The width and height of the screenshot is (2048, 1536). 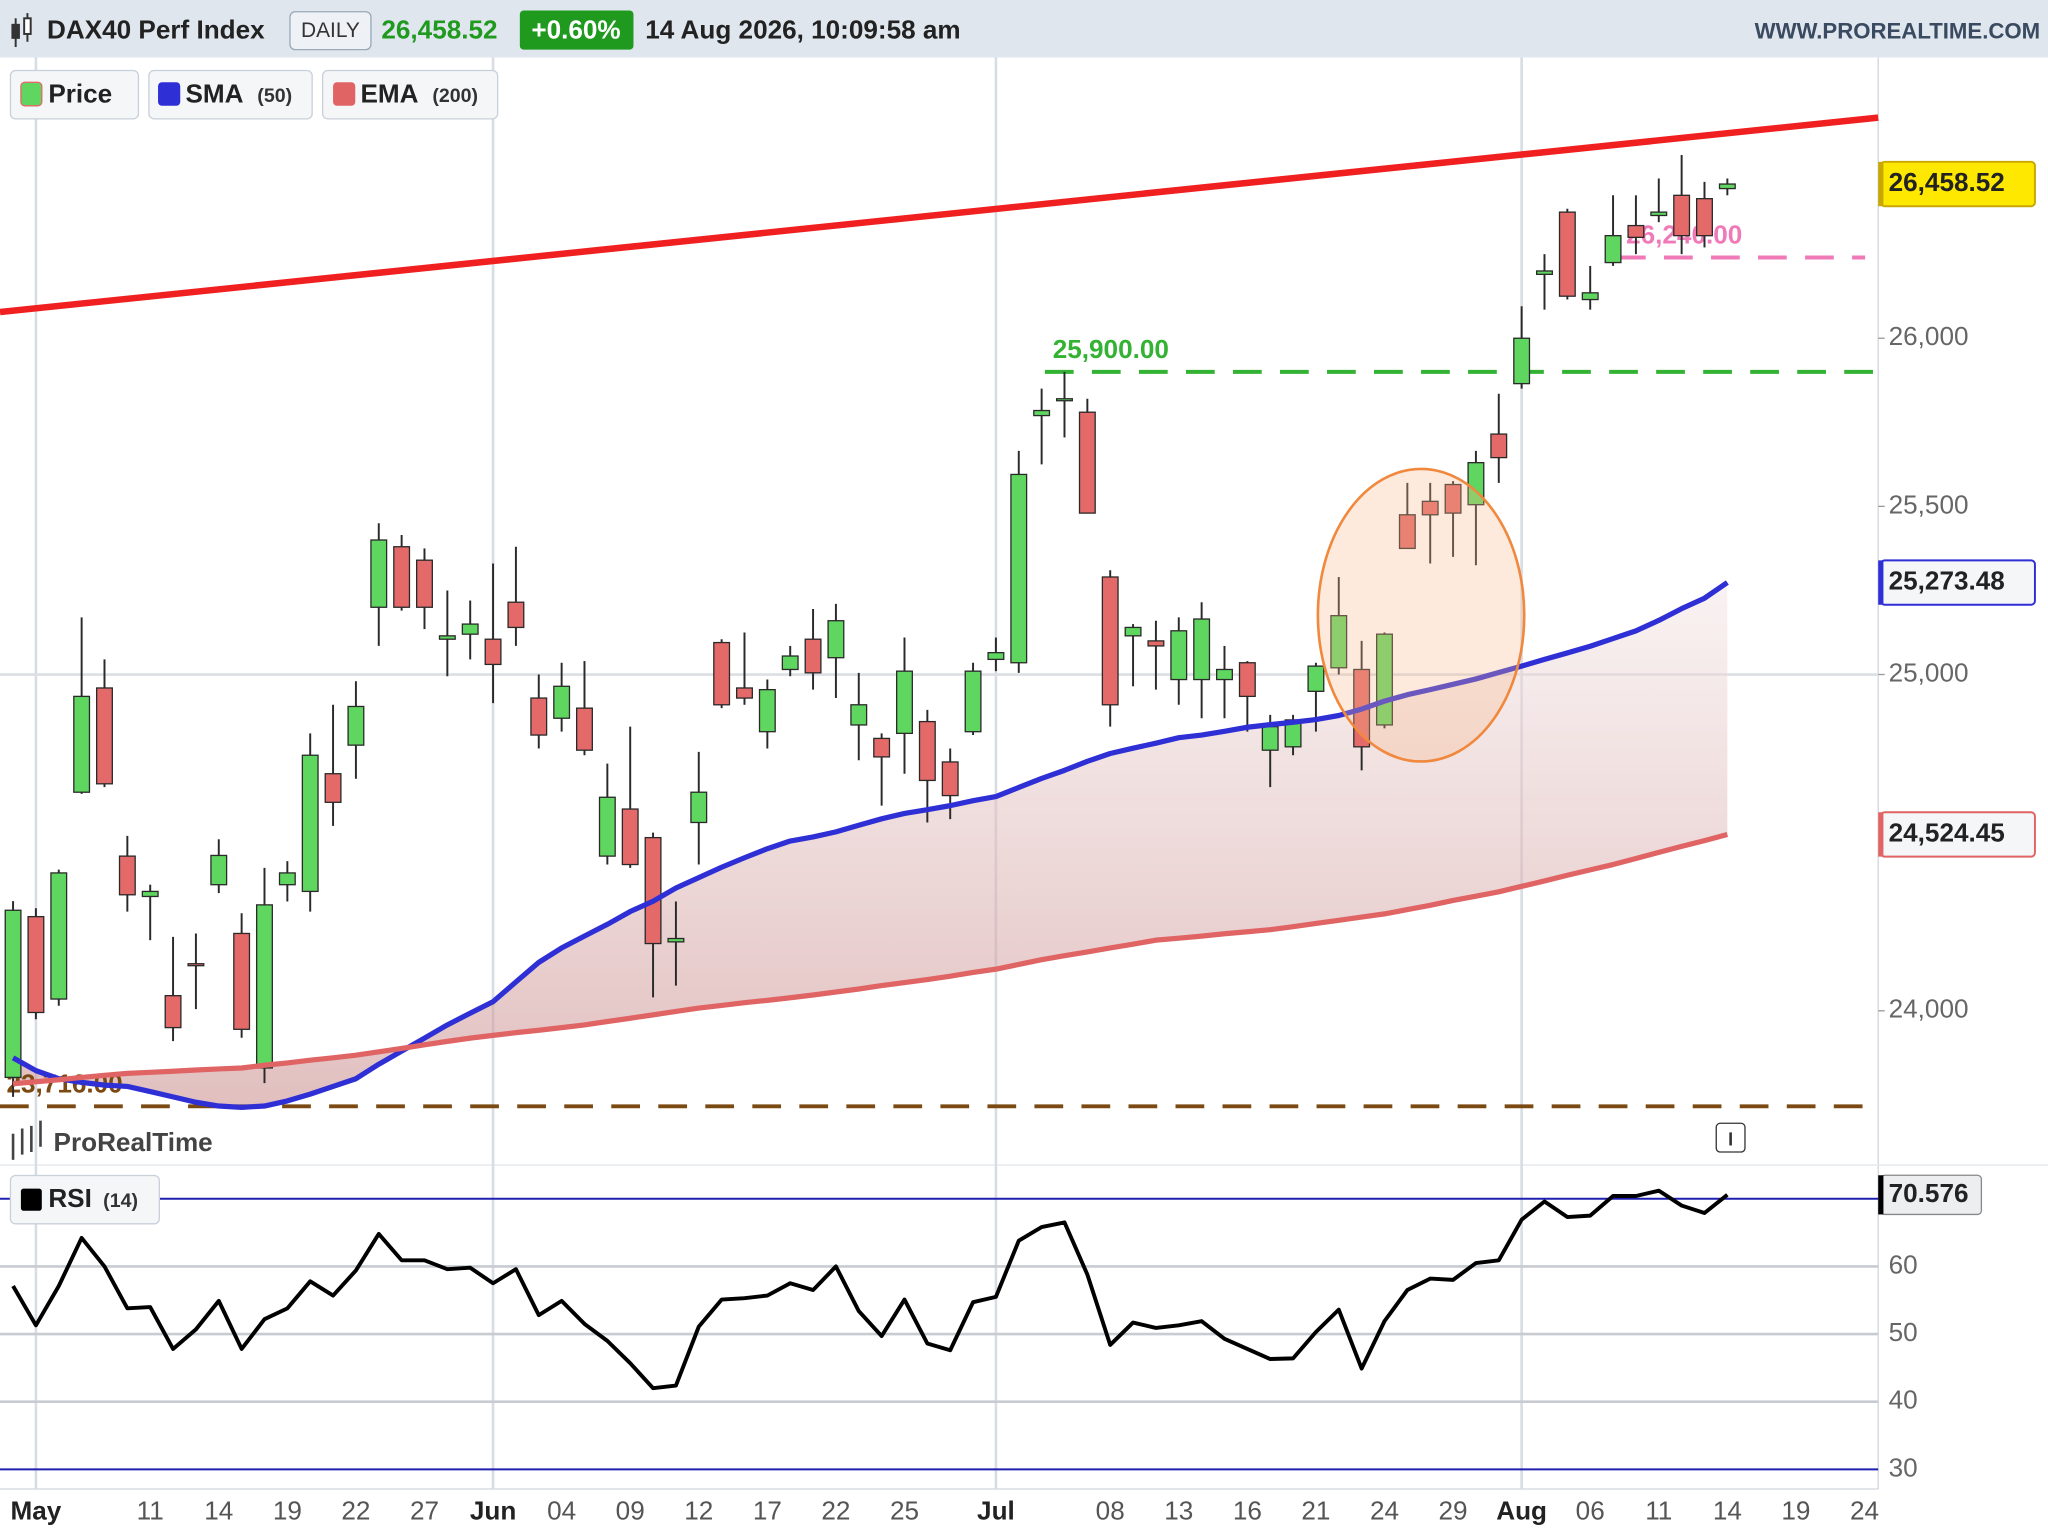 What do you see at coordinates (70, 1198) in the screenshot?
I see `legend-label: RSI` at bounding box center [70, 1198].